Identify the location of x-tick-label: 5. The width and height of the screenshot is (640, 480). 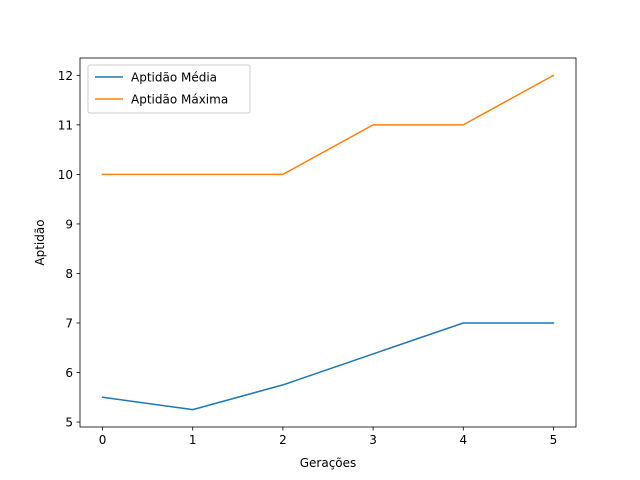
(554, 440).